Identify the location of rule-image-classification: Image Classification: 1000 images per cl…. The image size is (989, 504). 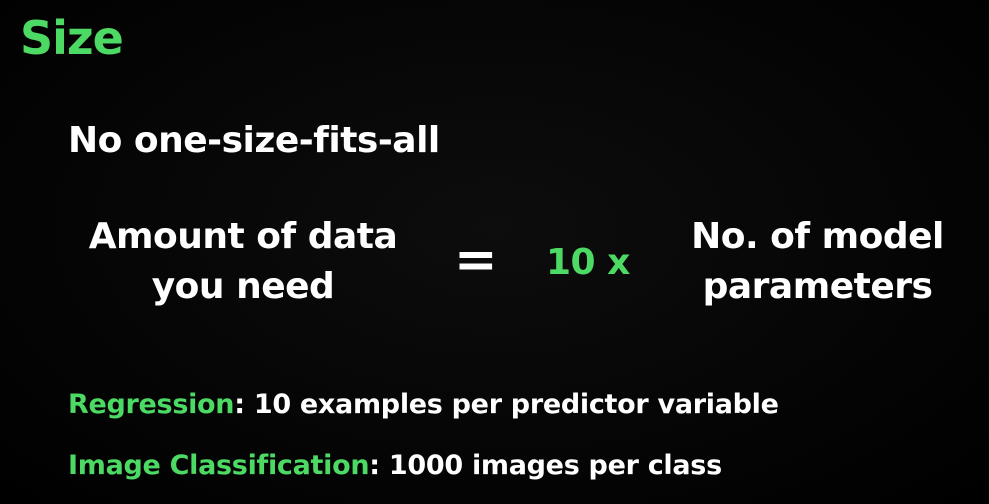
(395, 466).